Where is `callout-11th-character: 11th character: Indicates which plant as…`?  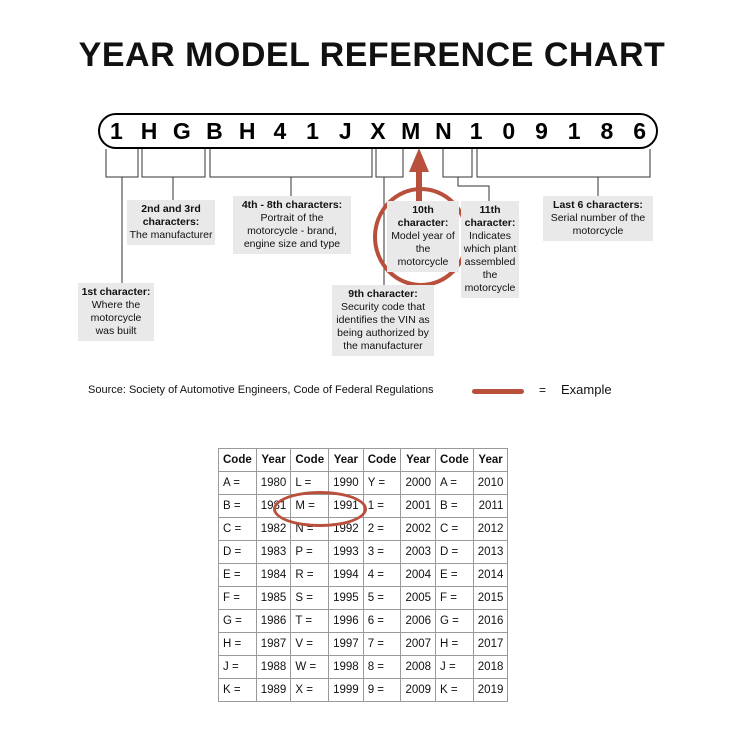
callout-11th-character: 11th character: Indicates which plant as… is located at coordinates (490, 249).